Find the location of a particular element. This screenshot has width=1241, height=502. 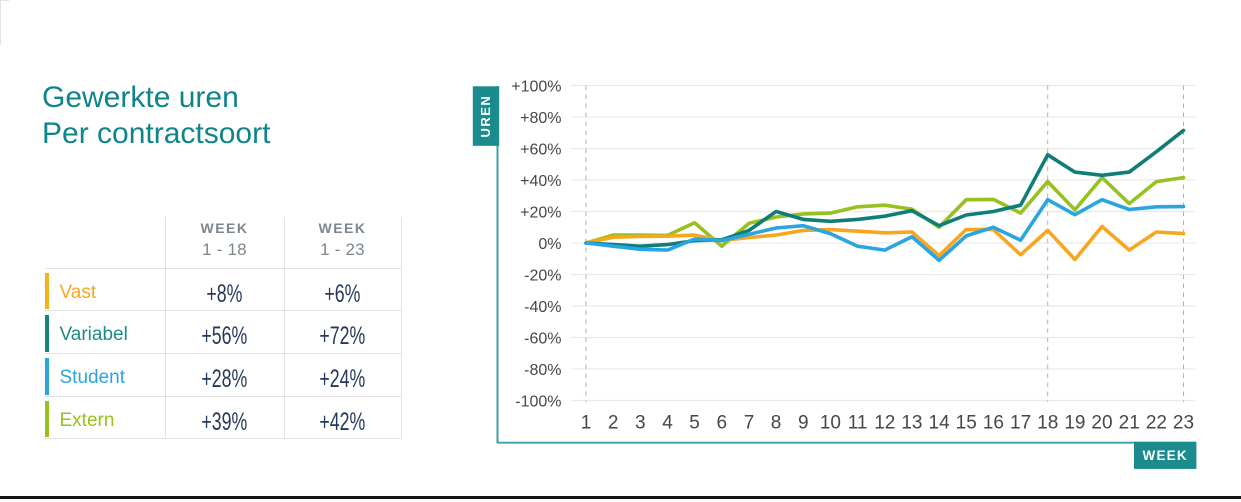

svg-text: 6 is located at coordinates (722, 423).